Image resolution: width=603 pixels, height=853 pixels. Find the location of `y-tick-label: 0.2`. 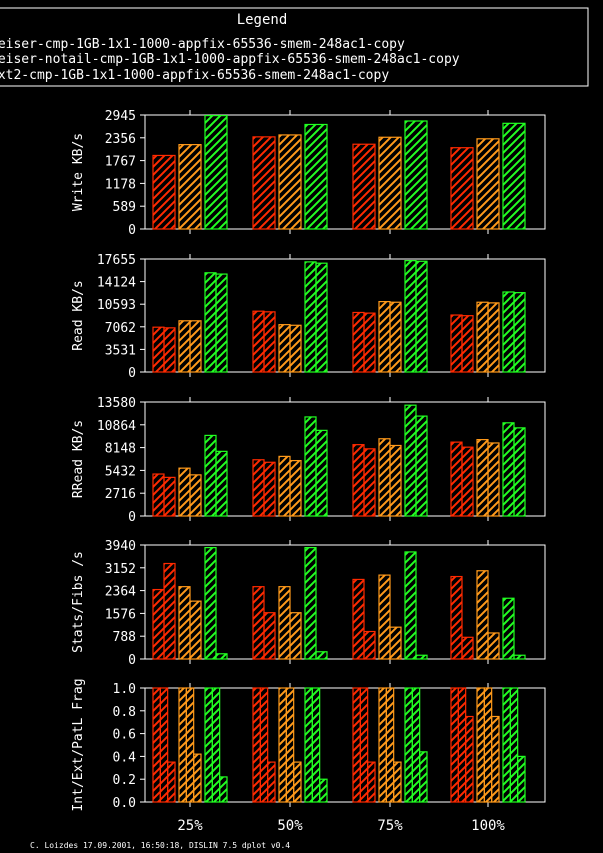

y-tick-label: 0.2 is located at coordinates (124, 780).